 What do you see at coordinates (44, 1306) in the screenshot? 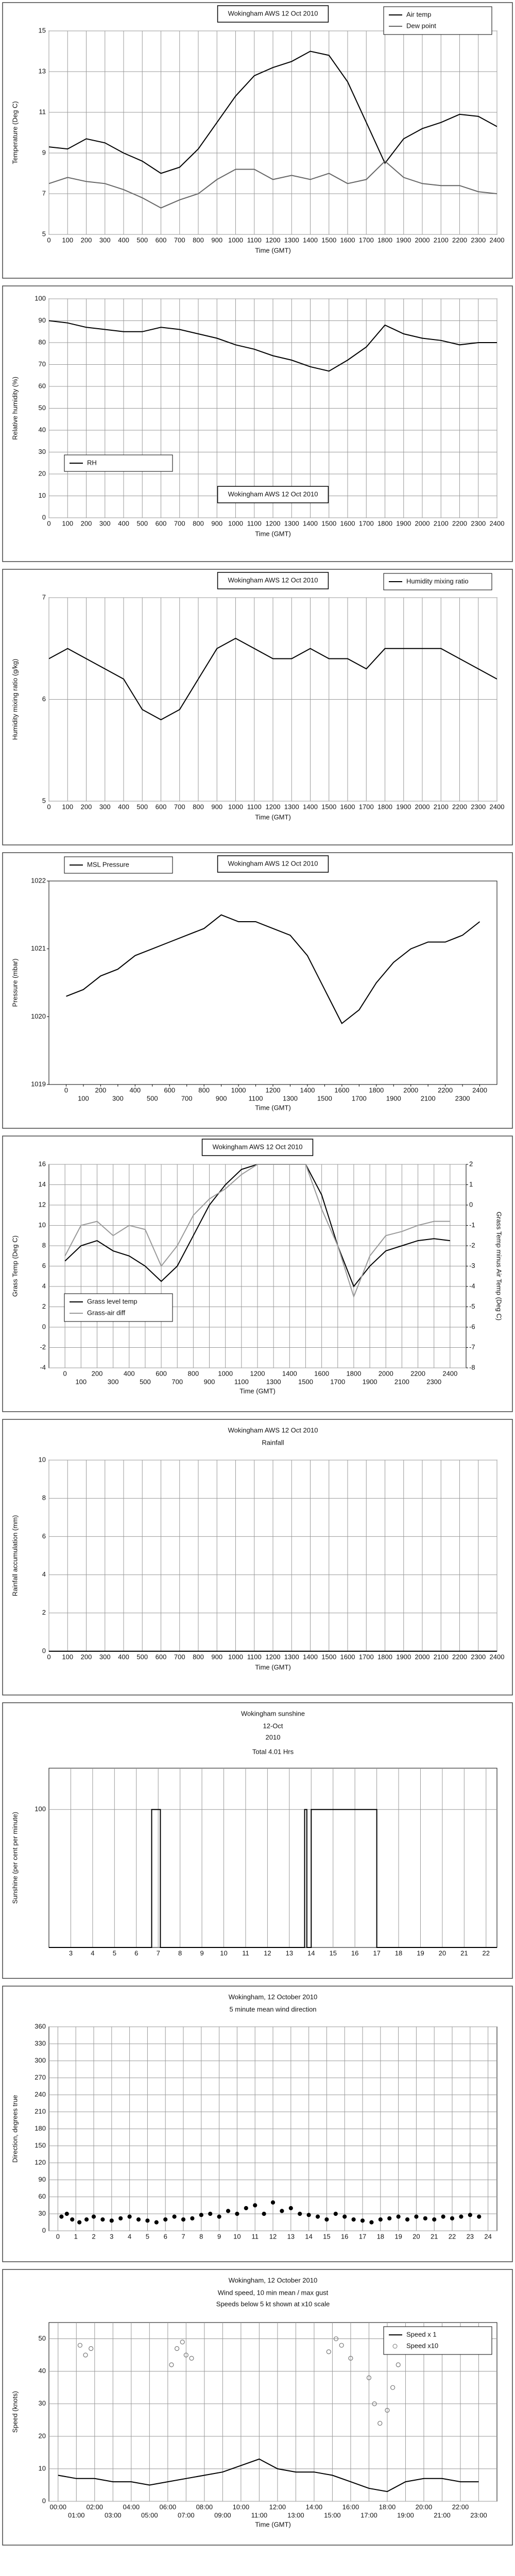
I see `y-tick-label: 2` at bounding box center [44, 1306].